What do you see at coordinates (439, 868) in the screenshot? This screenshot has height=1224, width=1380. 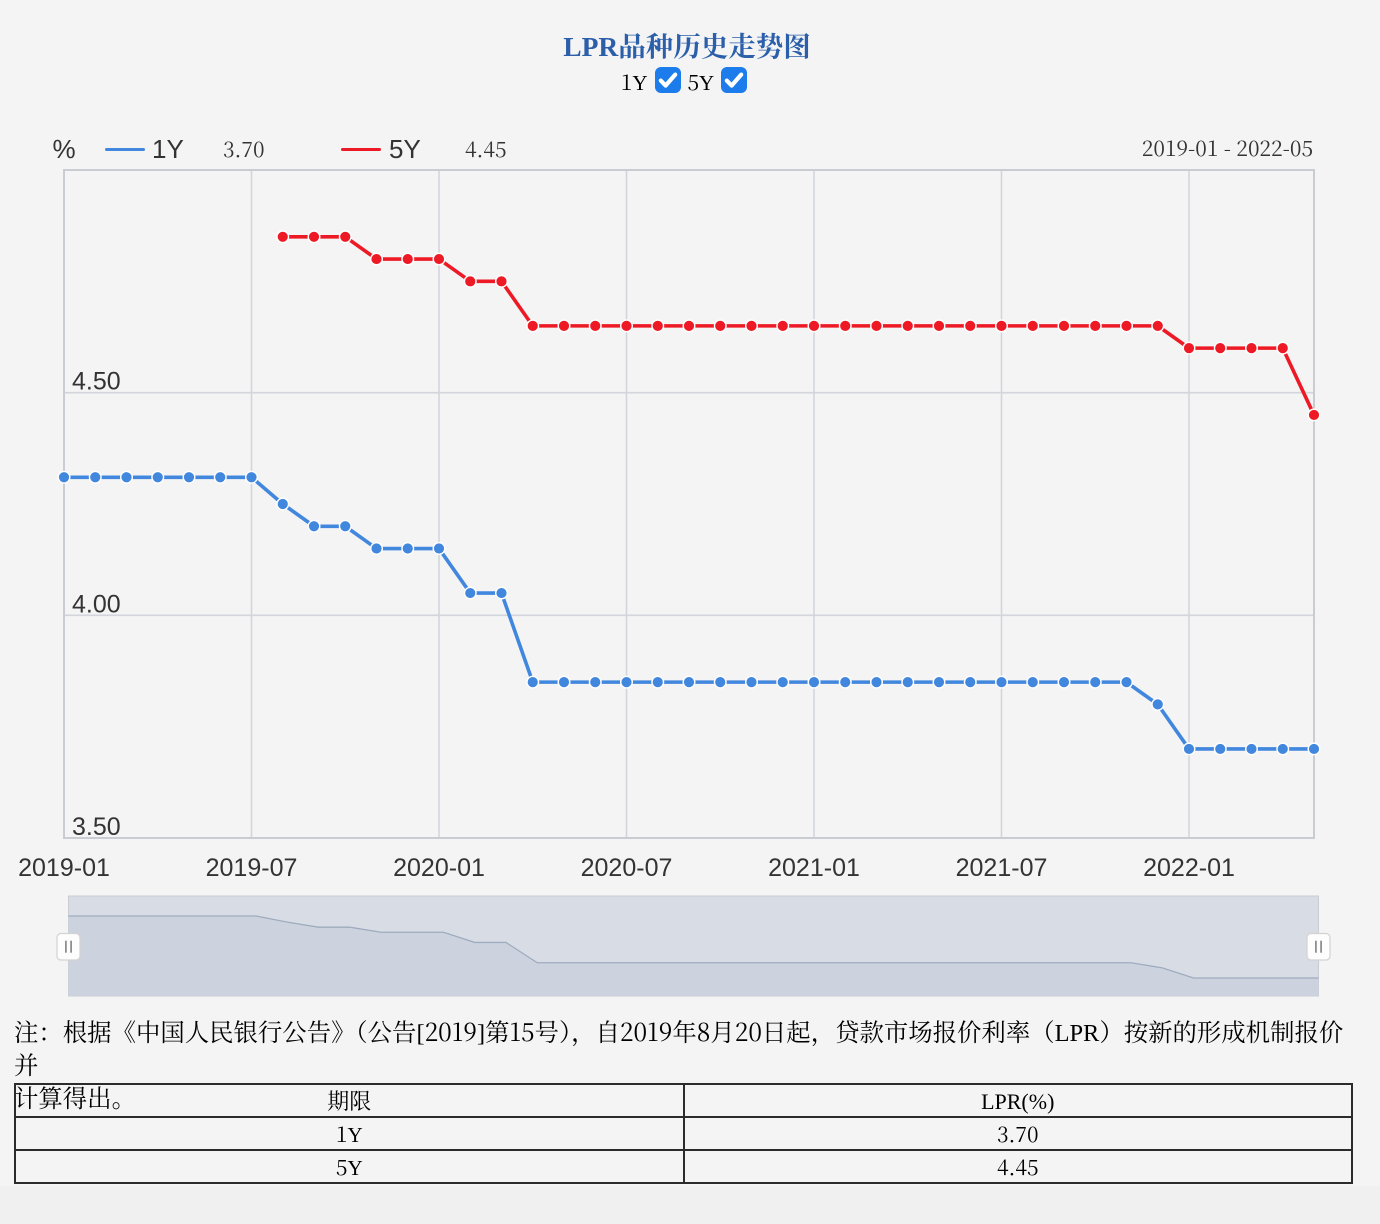 I see `x-axis-label: 2020-01` at bounding box center [439, 868].